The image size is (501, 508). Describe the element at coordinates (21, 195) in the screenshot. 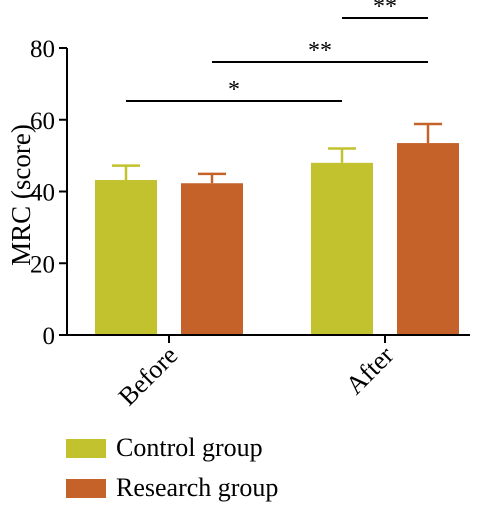

I see `y-axis-label: MRC (score)` at that location.